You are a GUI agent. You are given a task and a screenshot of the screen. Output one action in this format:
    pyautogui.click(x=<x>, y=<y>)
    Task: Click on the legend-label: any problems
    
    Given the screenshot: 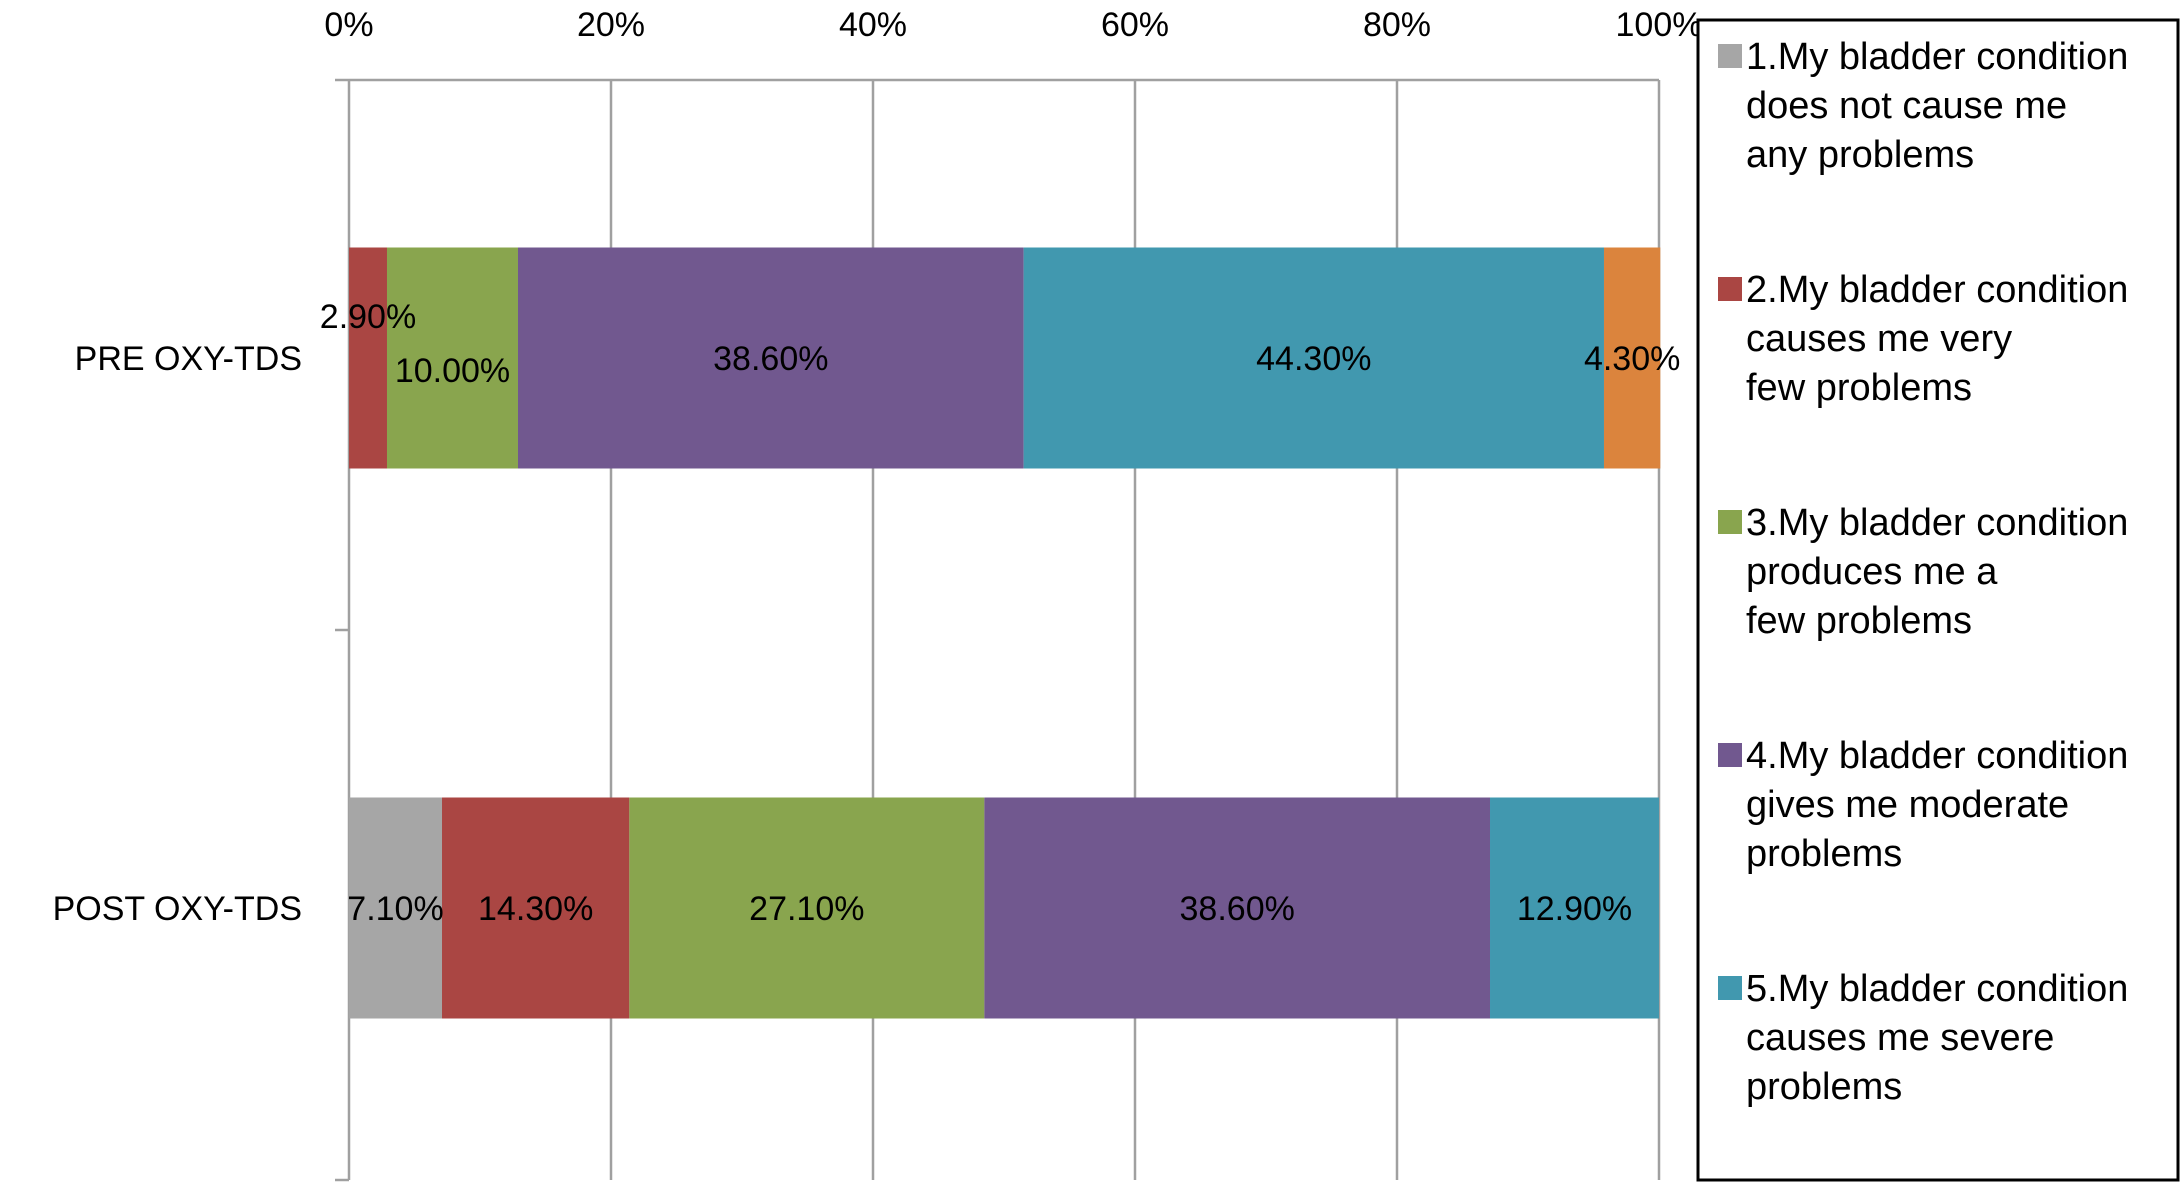 What is the action you would take?
    pyautogui.click(x=1860, y=155)
    